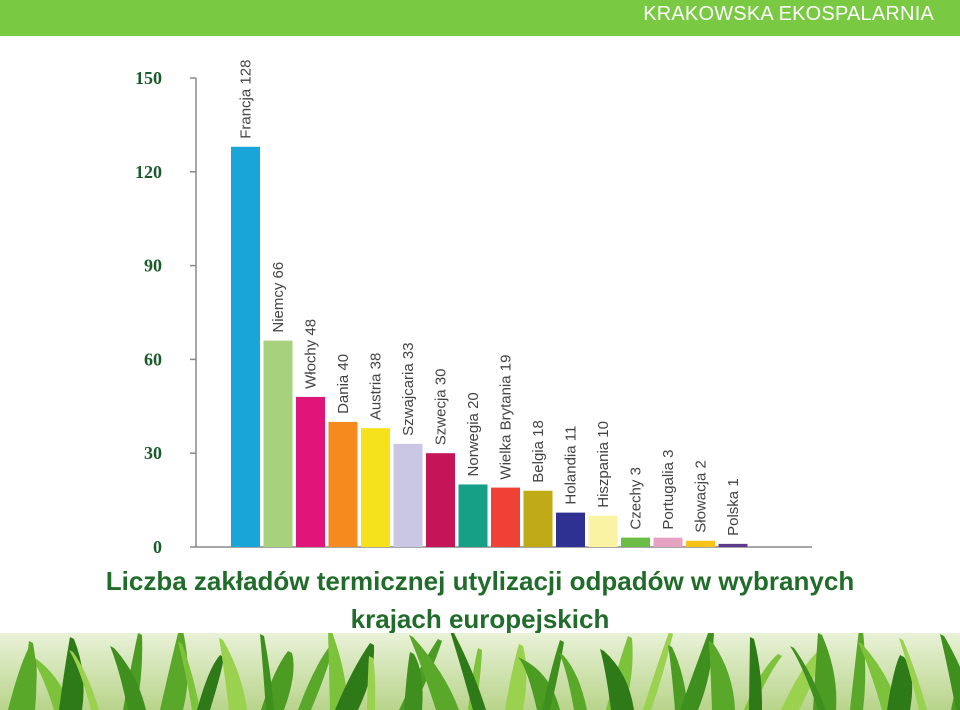 Image resolution: width=960 pixels, height=710 pixels. What do you see at coordinates (473, 515) in the screenshot?
I see `bar-norwegia` at bounding box center [473, 515].